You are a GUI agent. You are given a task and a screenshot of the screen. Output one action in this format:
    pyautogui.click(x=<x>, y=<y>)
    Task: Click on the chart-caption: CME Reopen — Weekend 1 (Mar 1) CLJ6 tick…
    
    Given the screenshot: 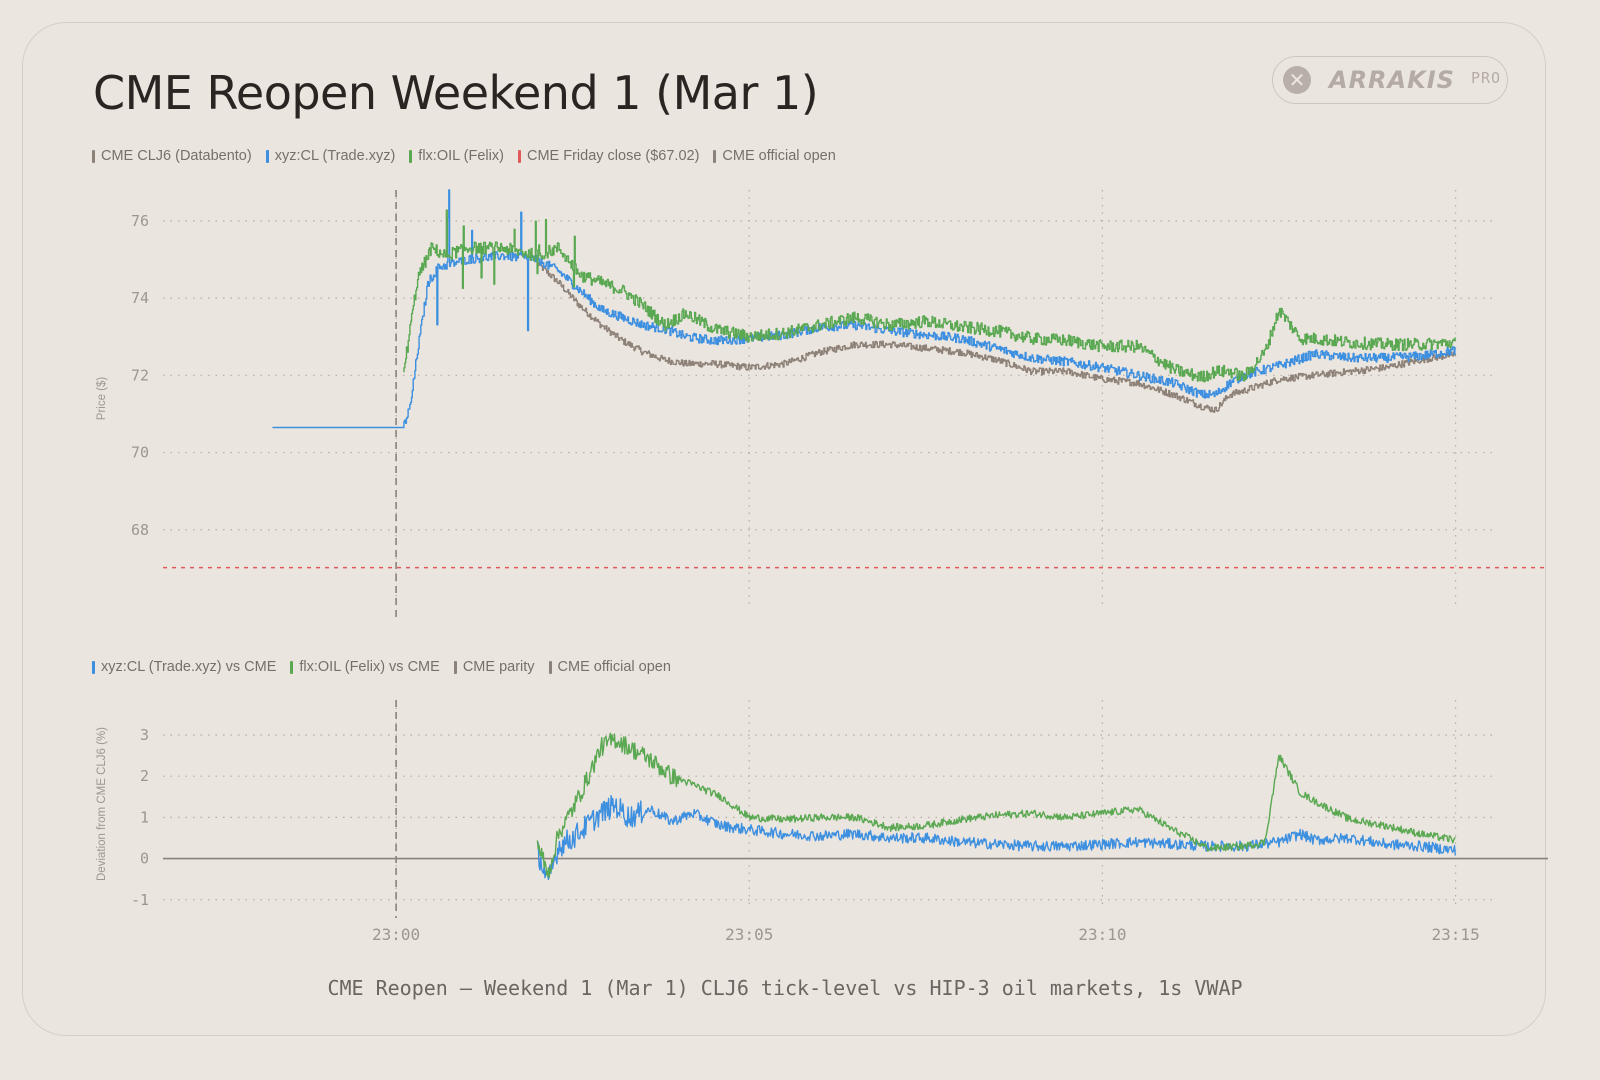 What is the action you would take?
    pyautogui.click(x=785, y=988)
    